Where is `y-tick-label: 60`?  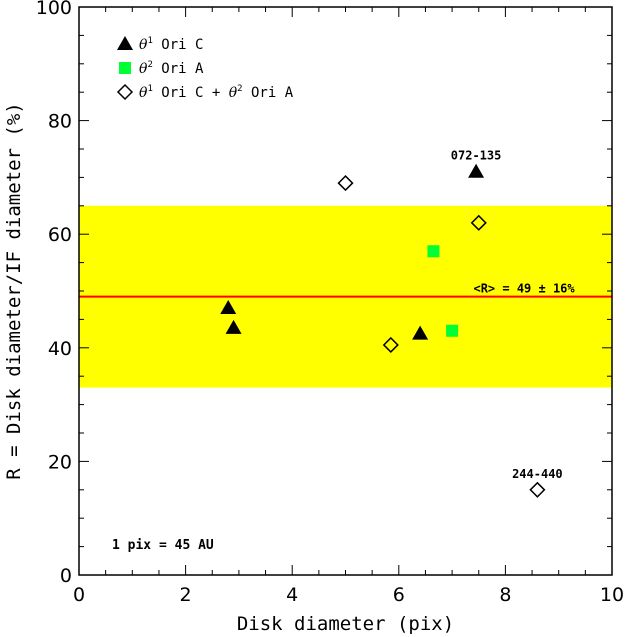 y-tick-label: 60 is located at coordinates (60, 235).